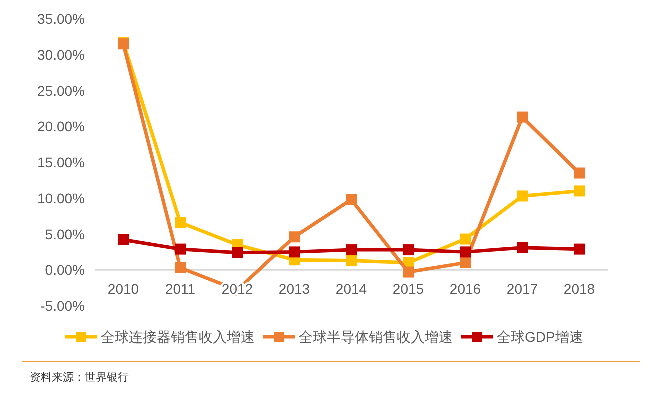 This screenshot has height=395, width=649. I want to click on legend-label: 全球连接器销售收入增速, so click(178, 337).